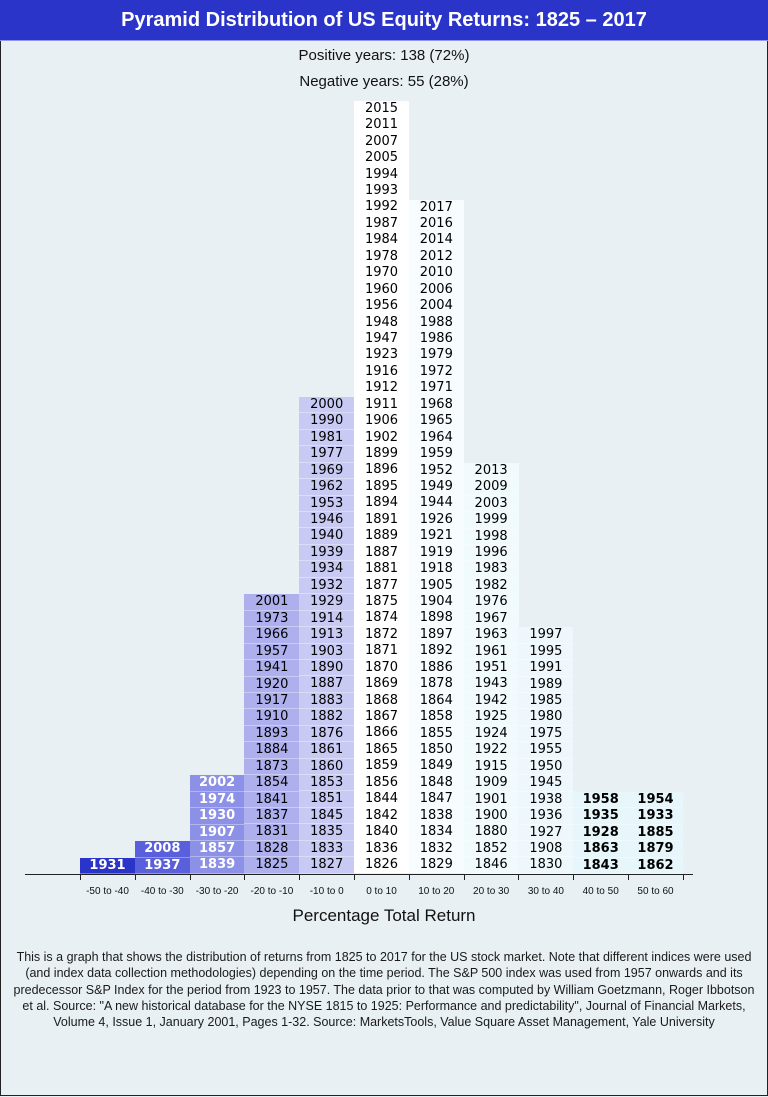 The image size is (768, 1097). What do you see at coordinates (491, 865) in the screenshot?
I see `year-cell: 1846` at bounding box center [491, 865].